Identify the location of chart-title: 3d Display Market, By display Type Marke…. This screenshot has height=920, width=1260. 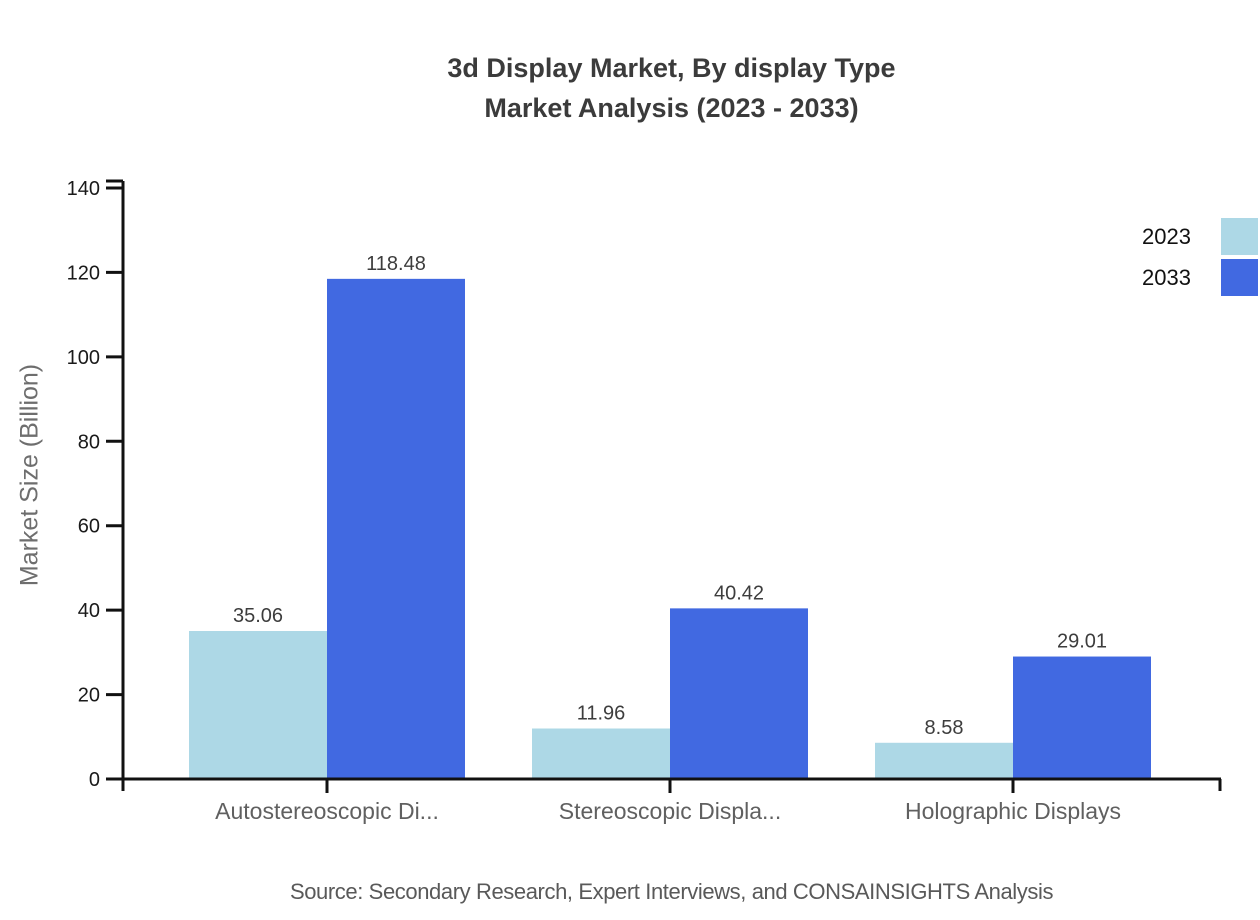
(671, 88).